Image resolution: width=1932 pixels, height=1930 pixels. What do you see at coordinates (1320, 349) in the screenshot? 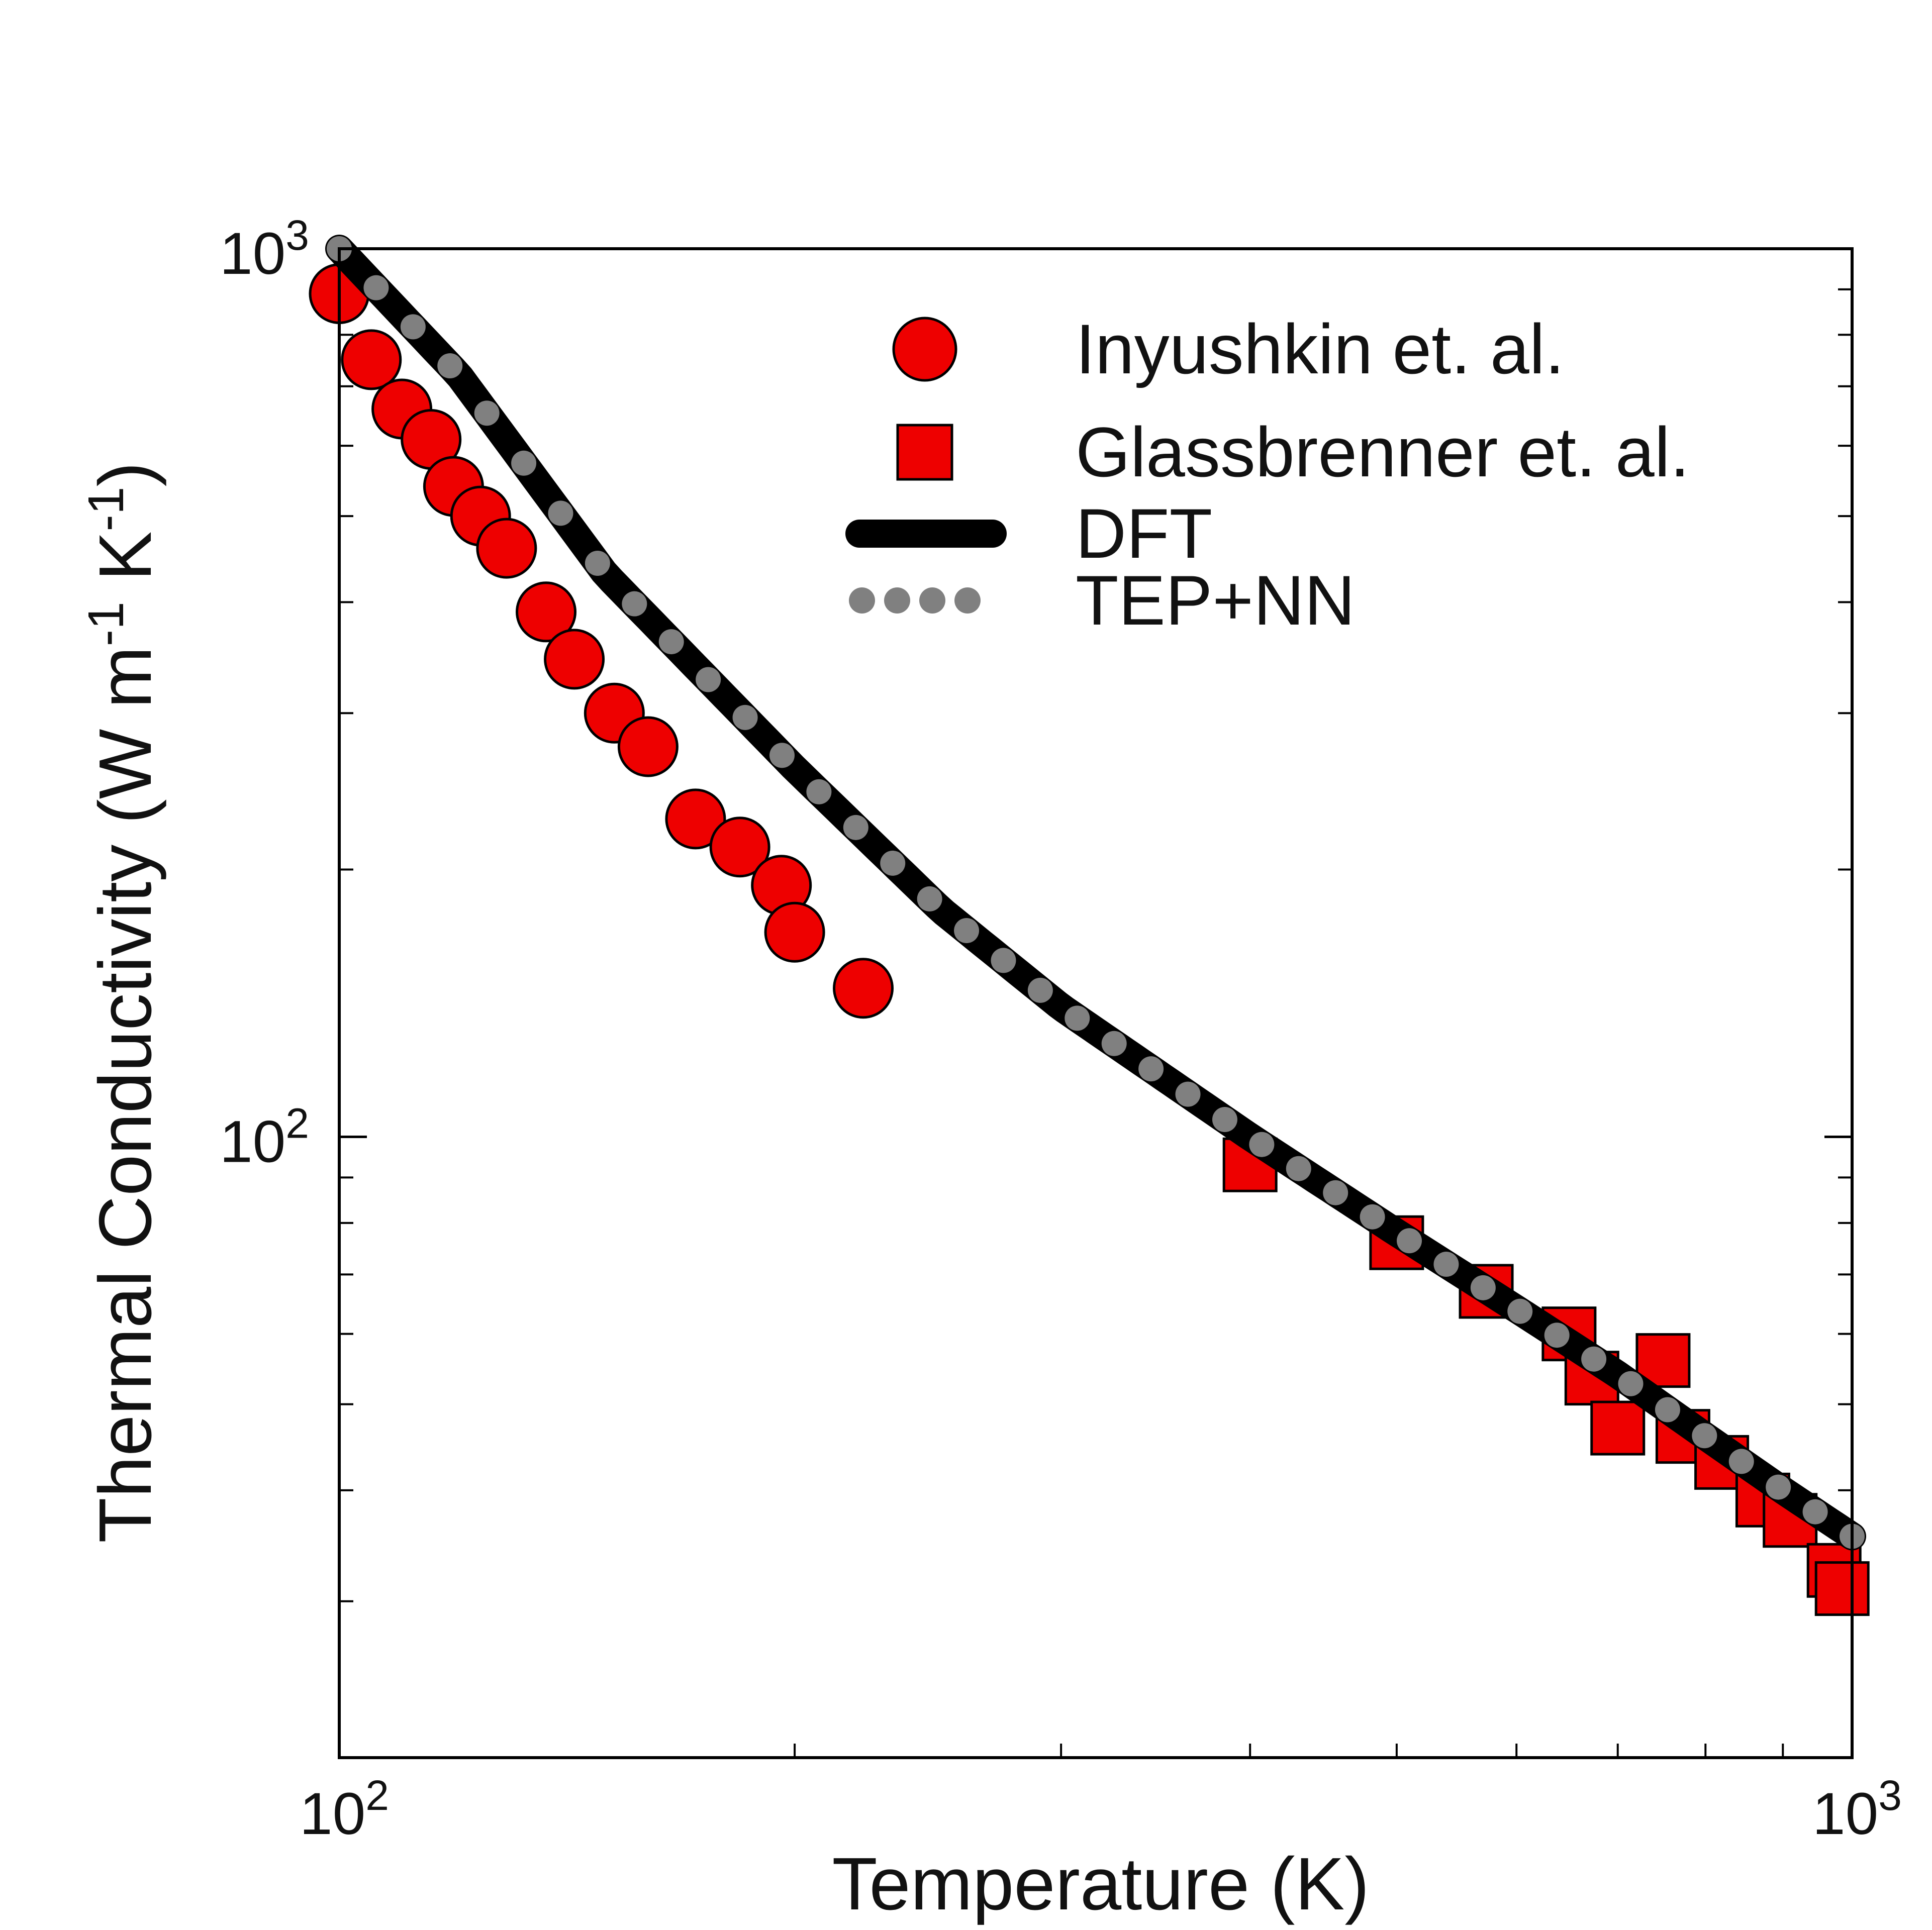
I see `legend-label: Inyushkin et. al.` at bounding box center [1320, 349].